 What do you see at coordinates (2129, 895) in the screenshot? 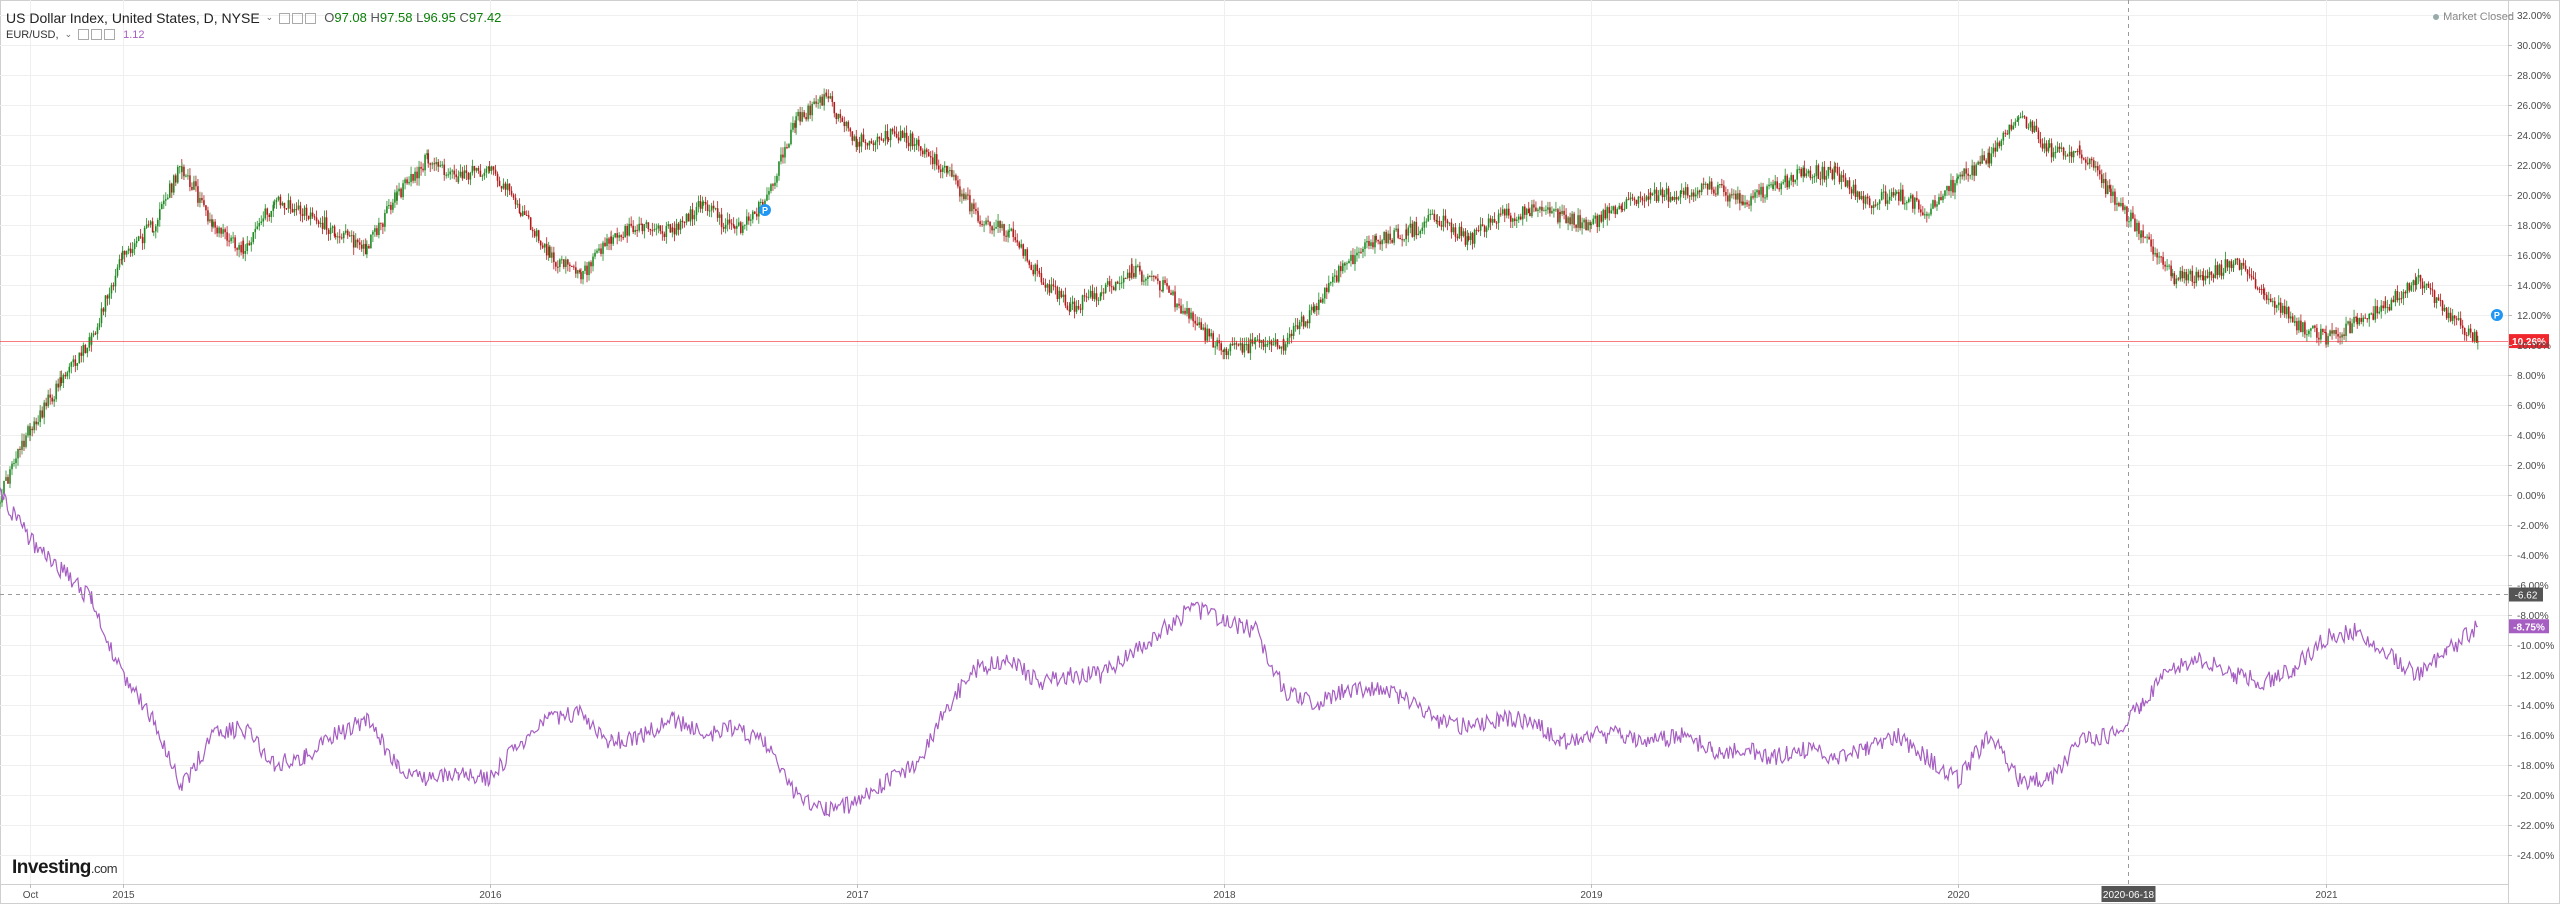
I see `crosshair-x-label: 2020-06-18` at bounding box center [2129, 895].